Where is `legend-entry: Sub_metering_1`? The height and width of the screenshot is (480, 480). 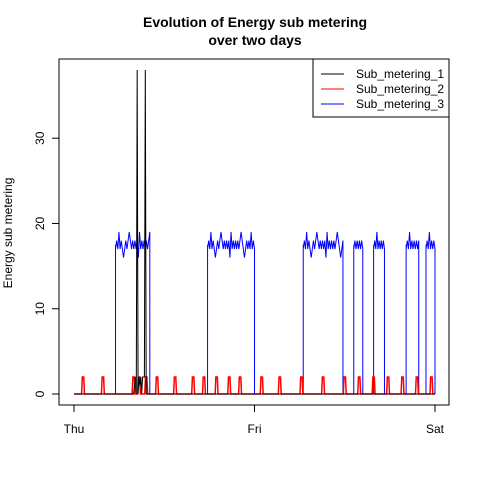 legend-entry: Sub_metering_1 is located at coordinates (400, 74).